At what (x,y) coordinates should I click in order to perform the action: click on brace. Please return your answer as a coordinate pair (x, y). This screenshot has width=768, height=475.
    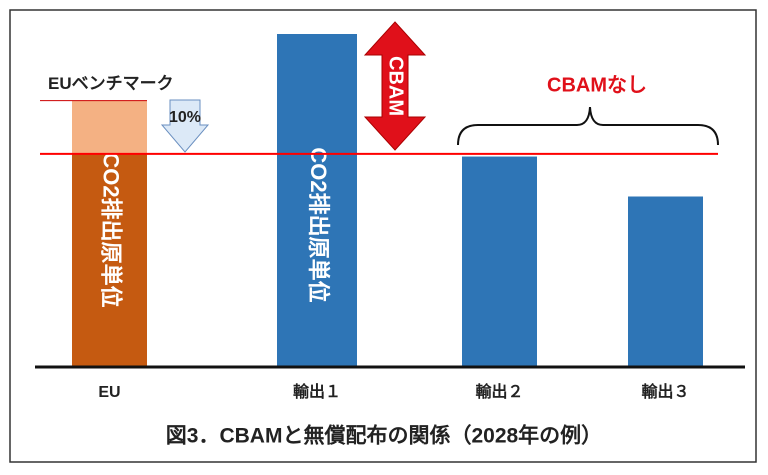
    Looking at the image, I should click on (588, 126).